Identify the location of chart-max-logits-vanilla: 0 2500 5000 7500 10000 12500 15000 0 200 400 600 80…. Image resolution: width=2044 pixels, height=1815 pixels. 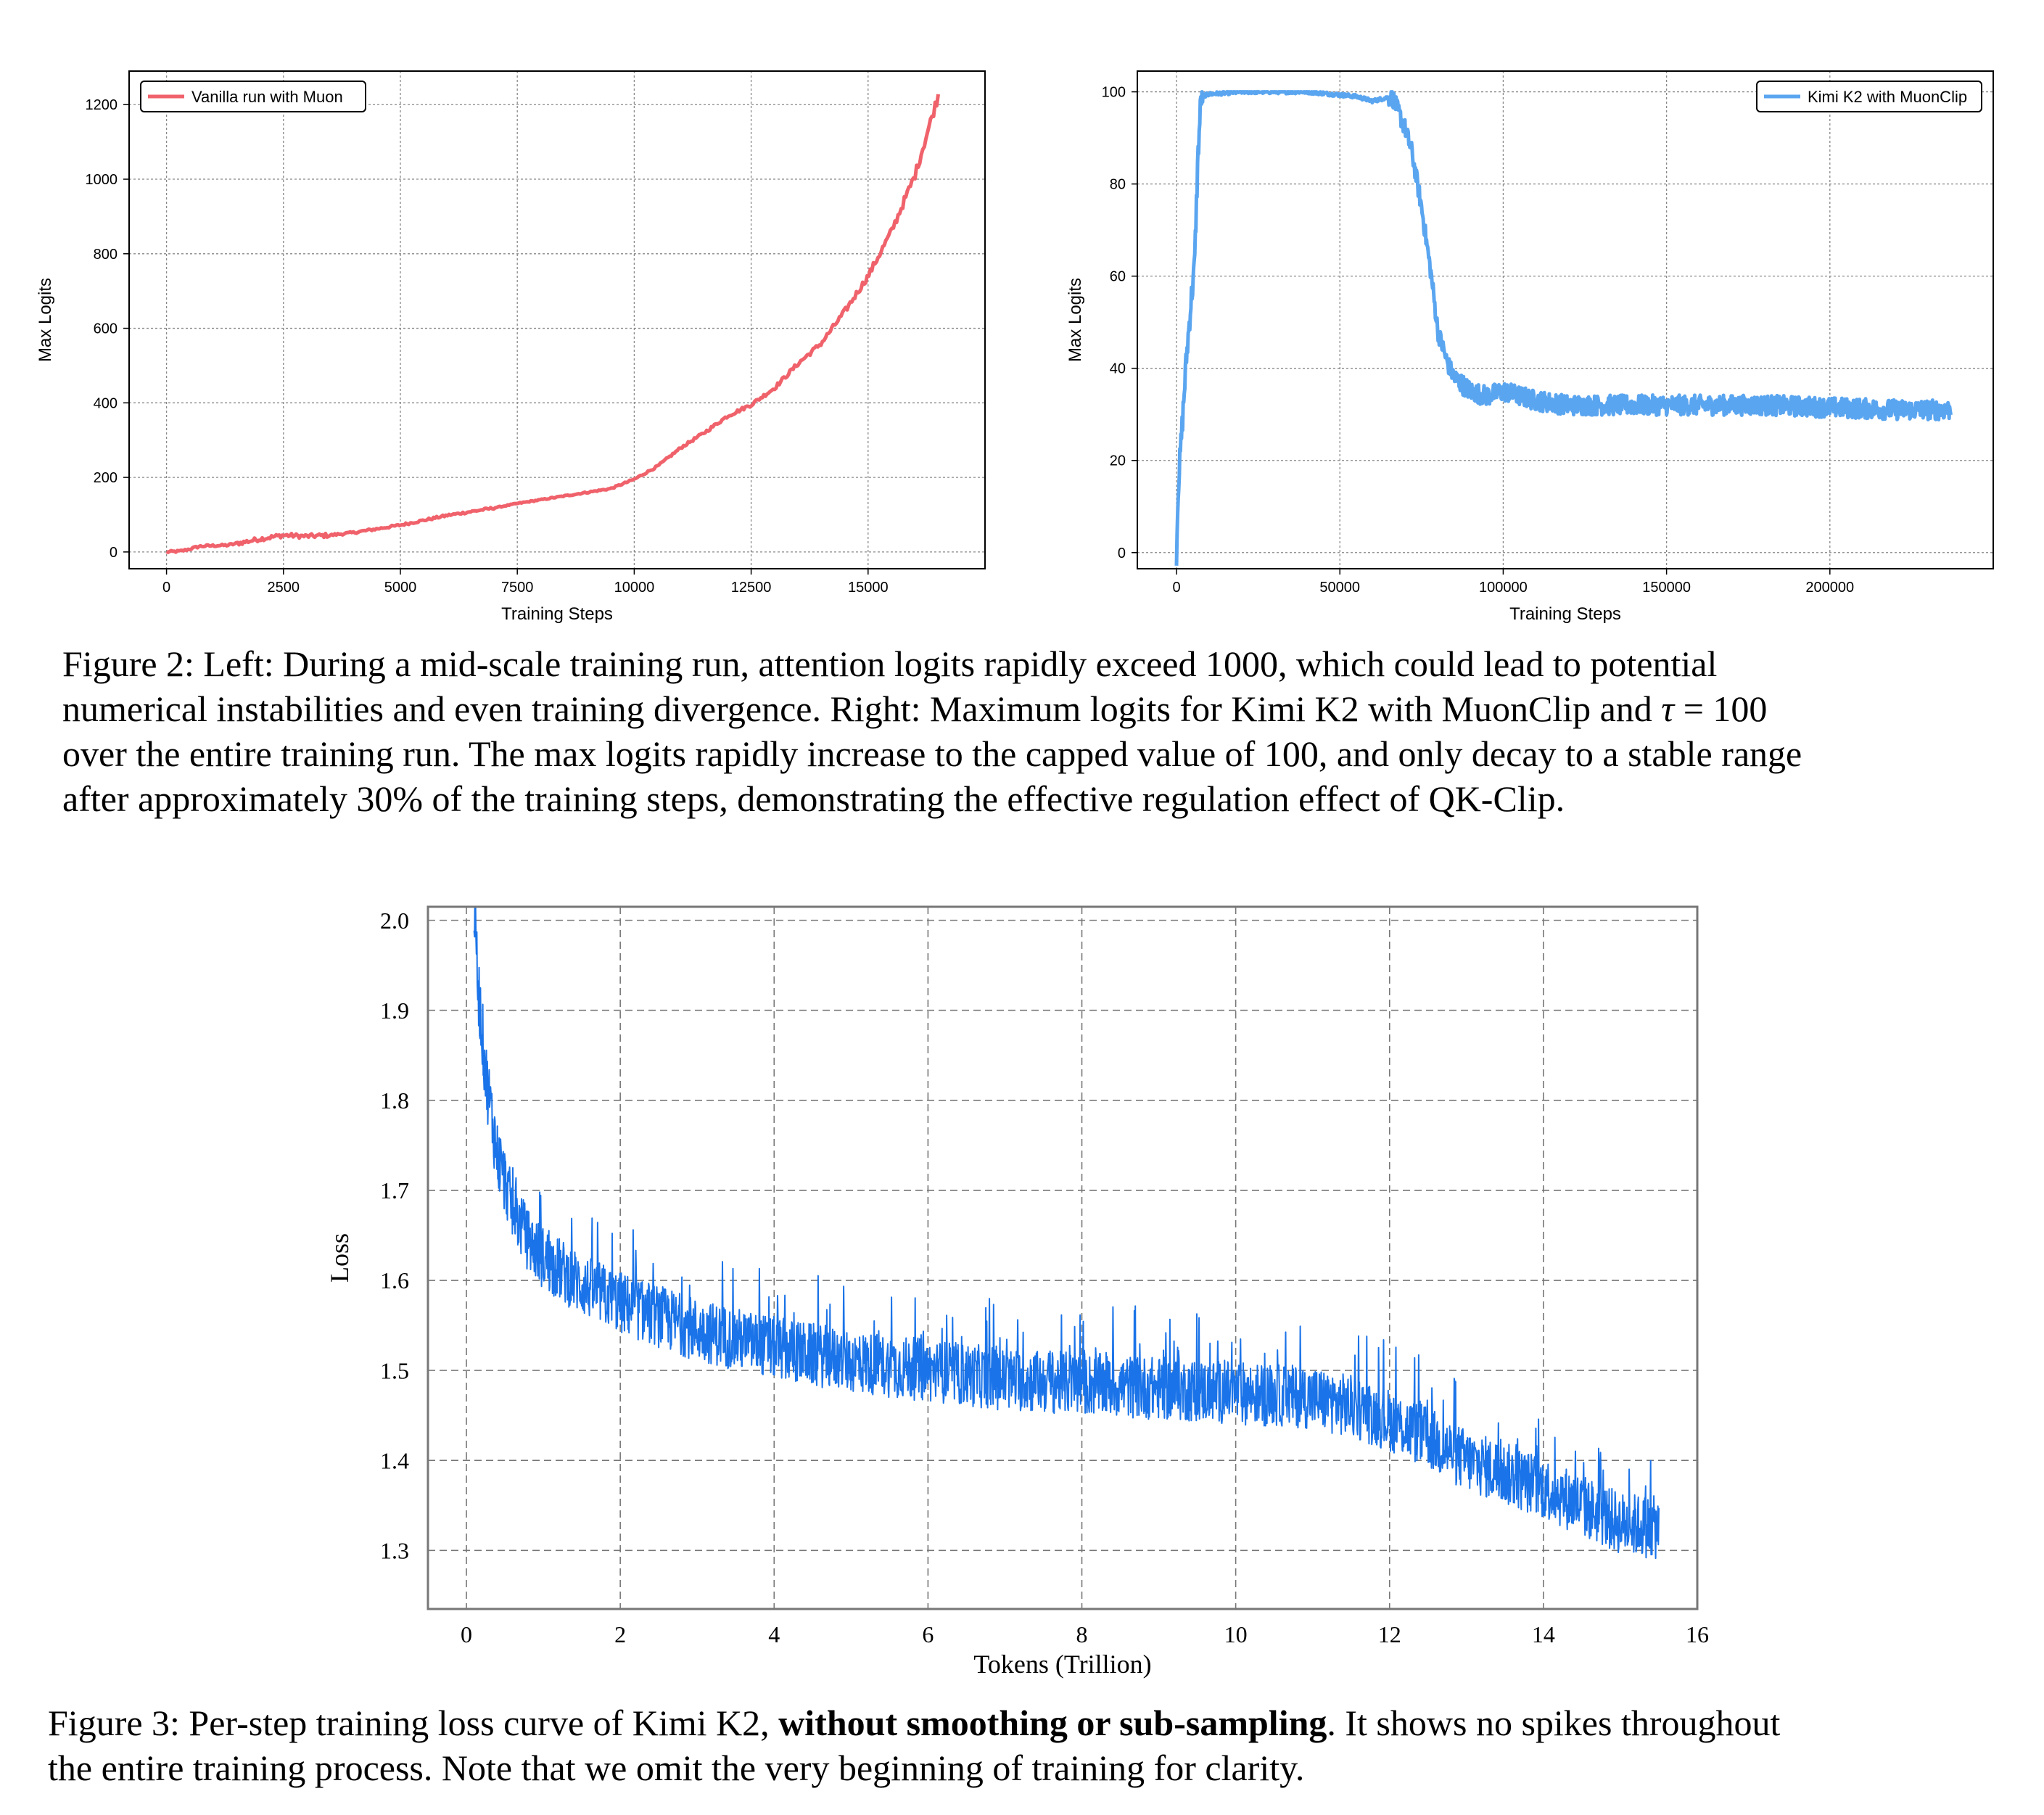
(511, 347).